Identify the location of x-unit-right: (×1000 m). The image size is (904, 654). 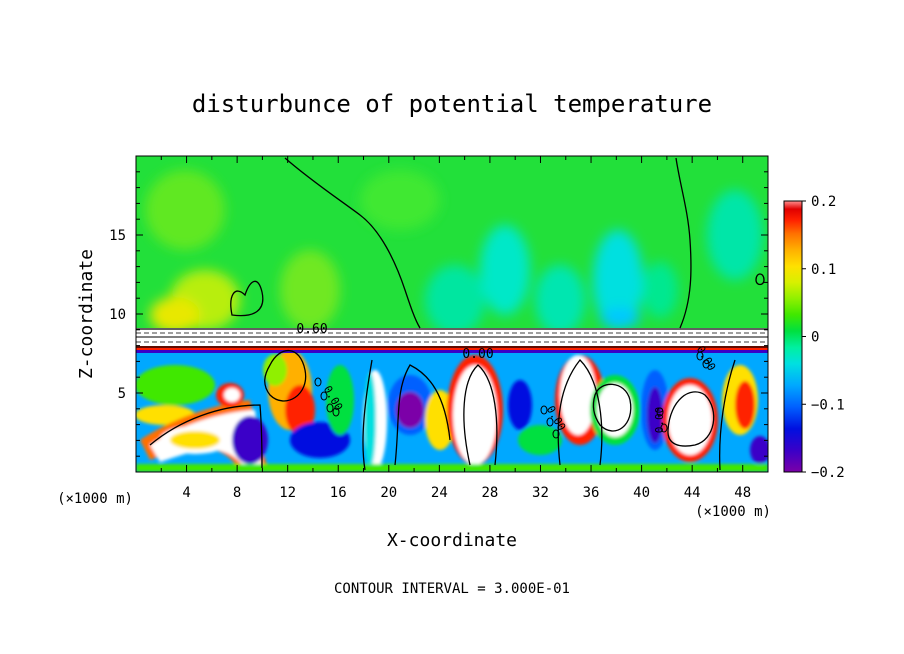
(733, 512).